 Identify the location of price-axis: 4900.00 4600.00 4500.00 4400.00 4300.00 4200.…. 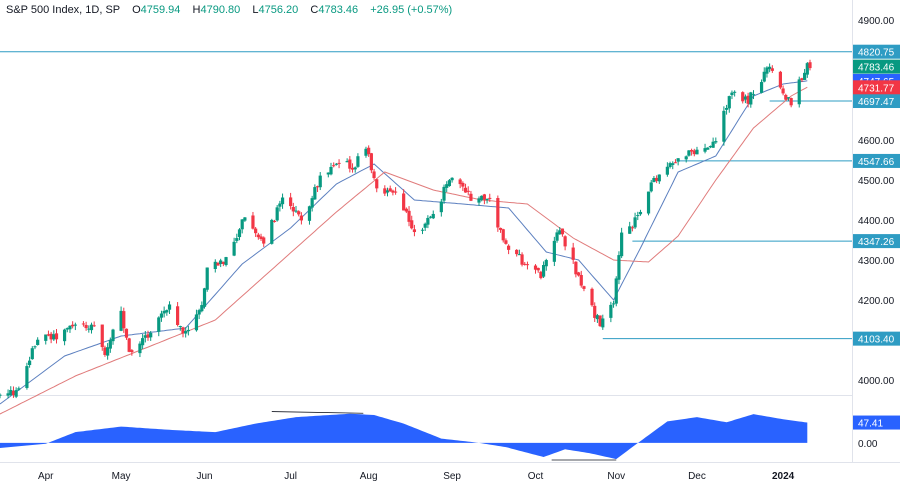
(876, 233).